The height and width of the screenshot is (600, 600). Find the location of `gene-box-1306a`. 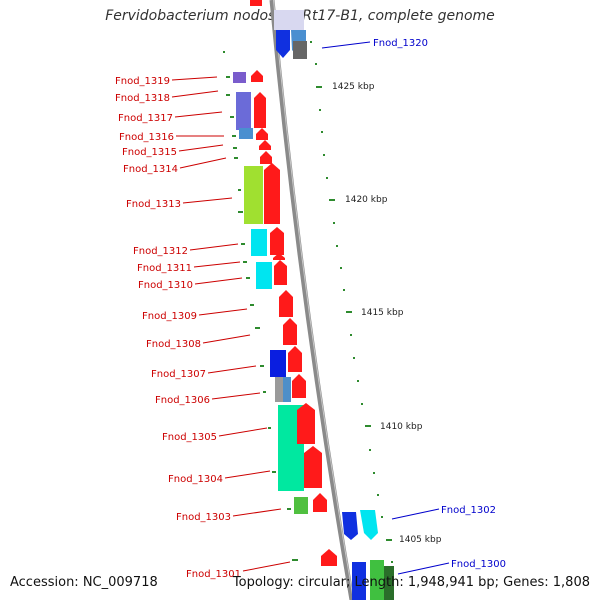

gene-box-1306a is located at coordinates (279, 389).